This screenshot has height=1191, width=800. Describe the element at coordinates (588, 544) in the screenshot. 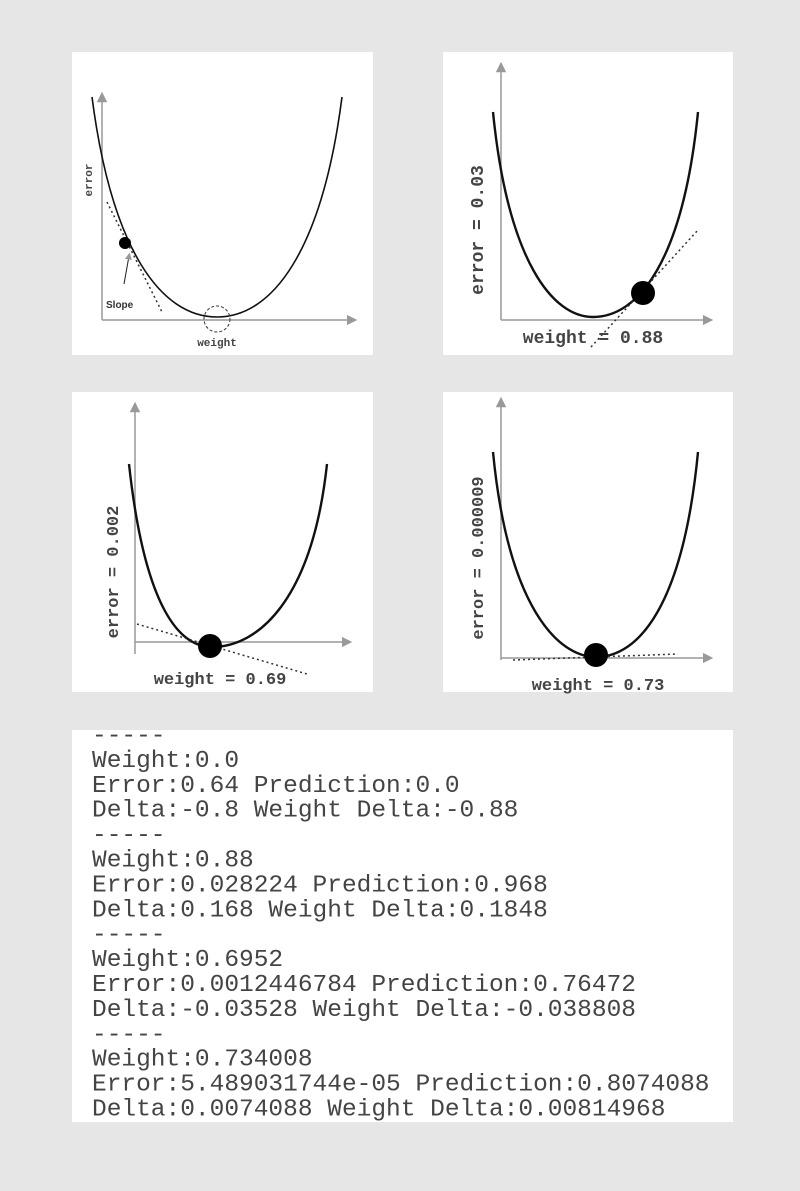

I see `panel: weight = 0.73 error = 0.000009` at that location.